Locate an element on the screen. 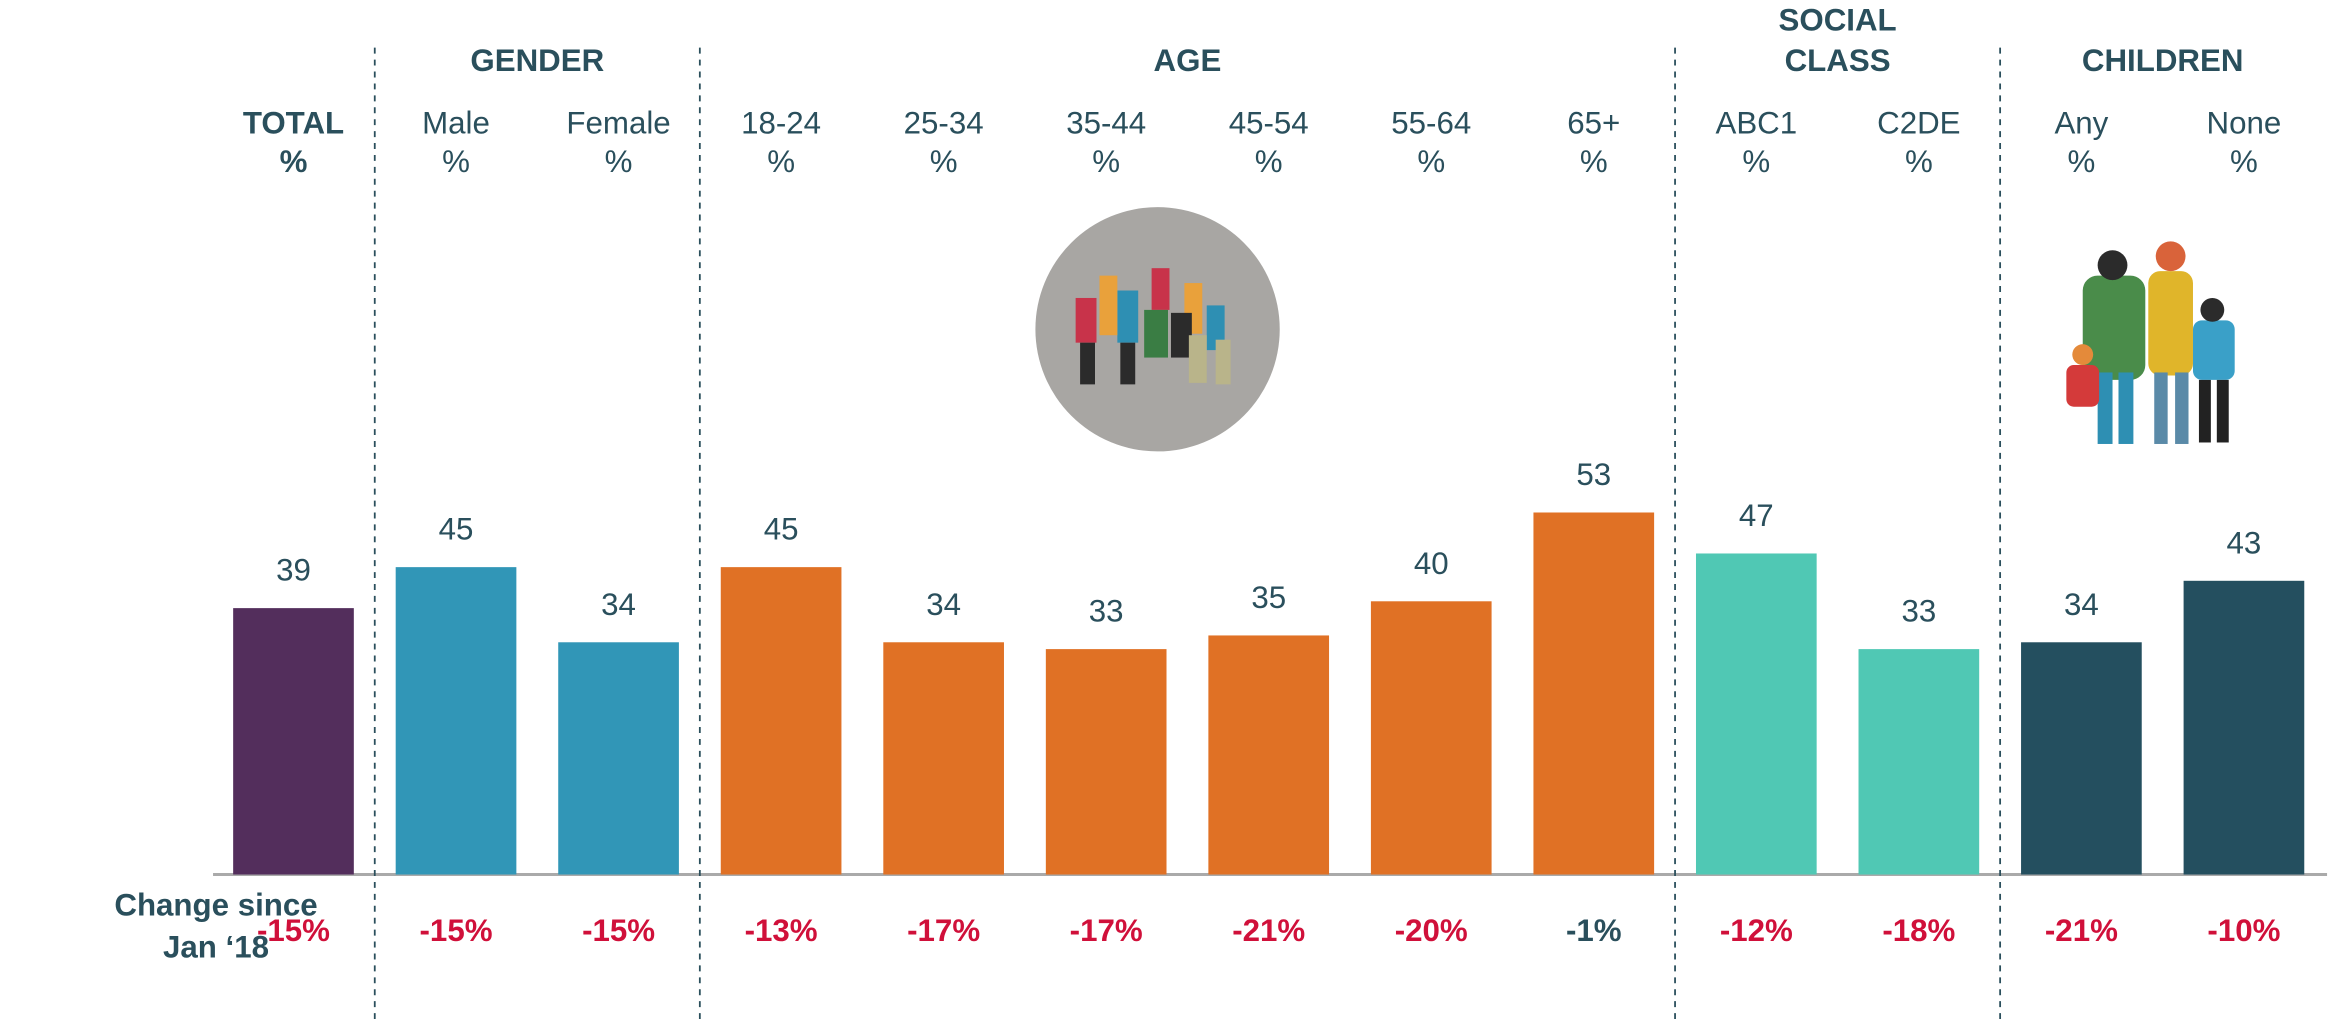 The height and width of the screenshot is (1025, 2336). value-label: 43 is located at coordinates (2244, 542).